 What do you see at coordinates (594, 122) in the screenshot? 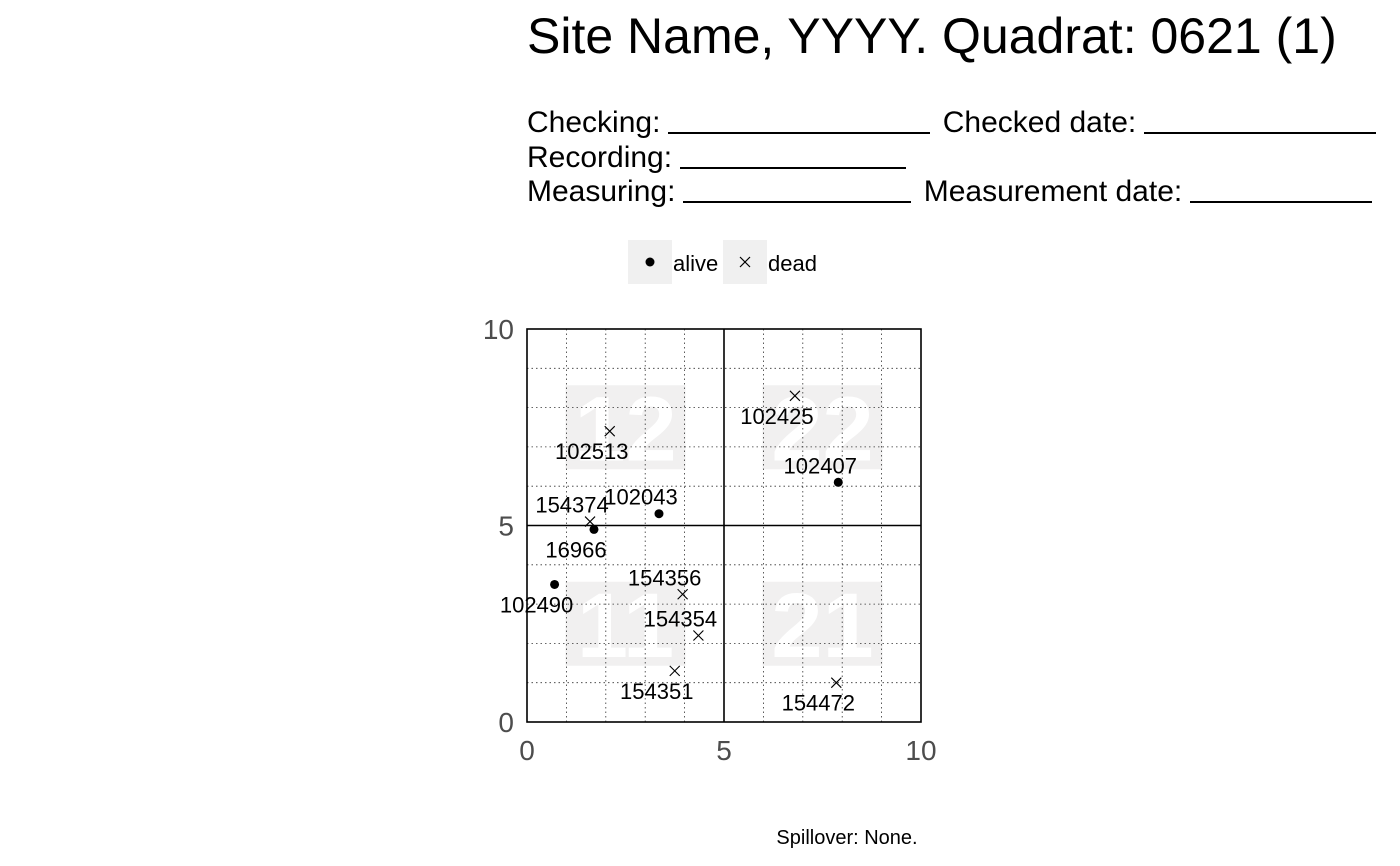
I see `checking-label: Checking:` at bounding box center [594, 122].